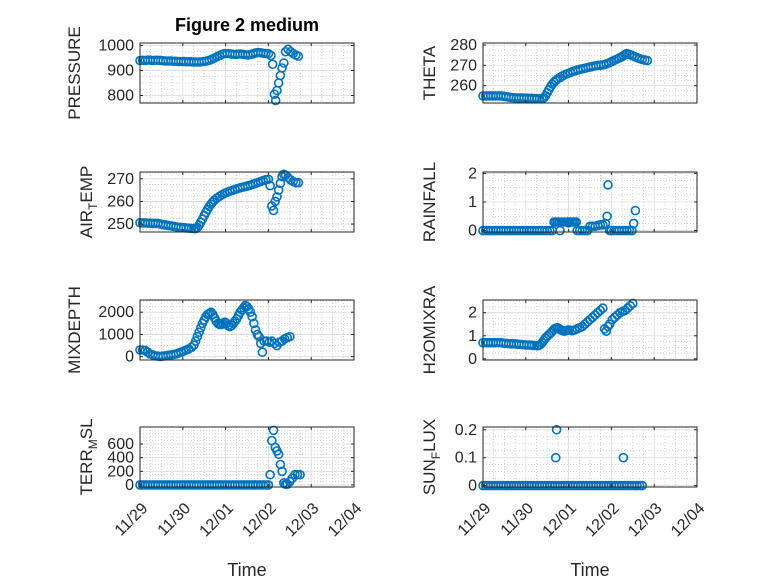 This screenshot has width=778, height=583. What do you see at coordinates (74, 73) in the screenshot?
I see `y-axis-label-main: PRESSURE` at bounding box center [74, 73].